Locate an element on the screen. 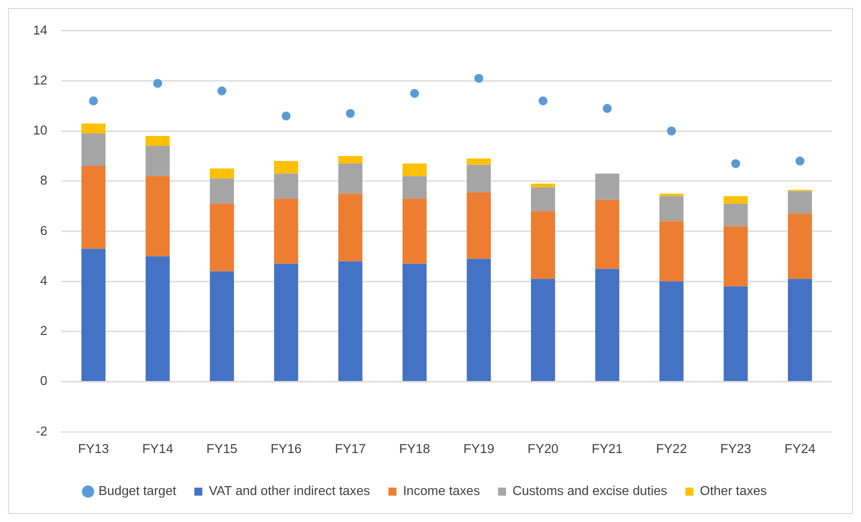 This screenshot has height=522, width=861. y-tick-label: 6 is located at coordinates (44, 230).